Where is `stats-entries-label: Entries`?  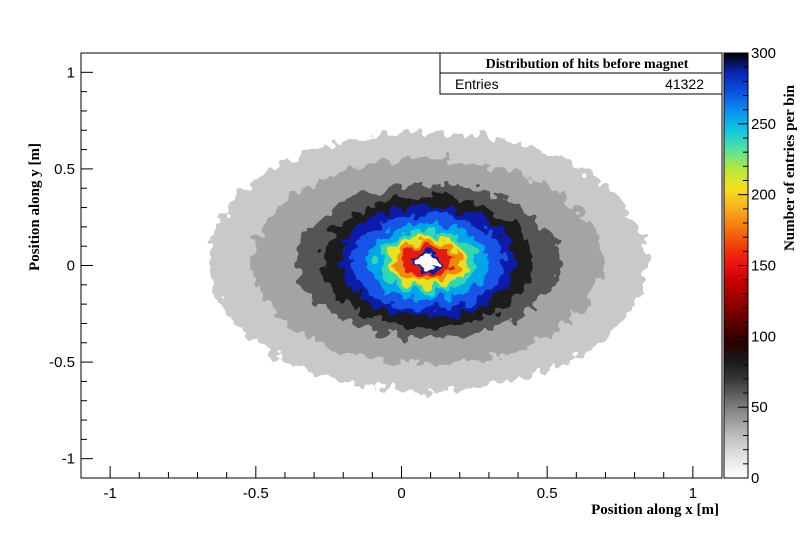
stats-entries-label: Entries is located at coordinates (477, 84).